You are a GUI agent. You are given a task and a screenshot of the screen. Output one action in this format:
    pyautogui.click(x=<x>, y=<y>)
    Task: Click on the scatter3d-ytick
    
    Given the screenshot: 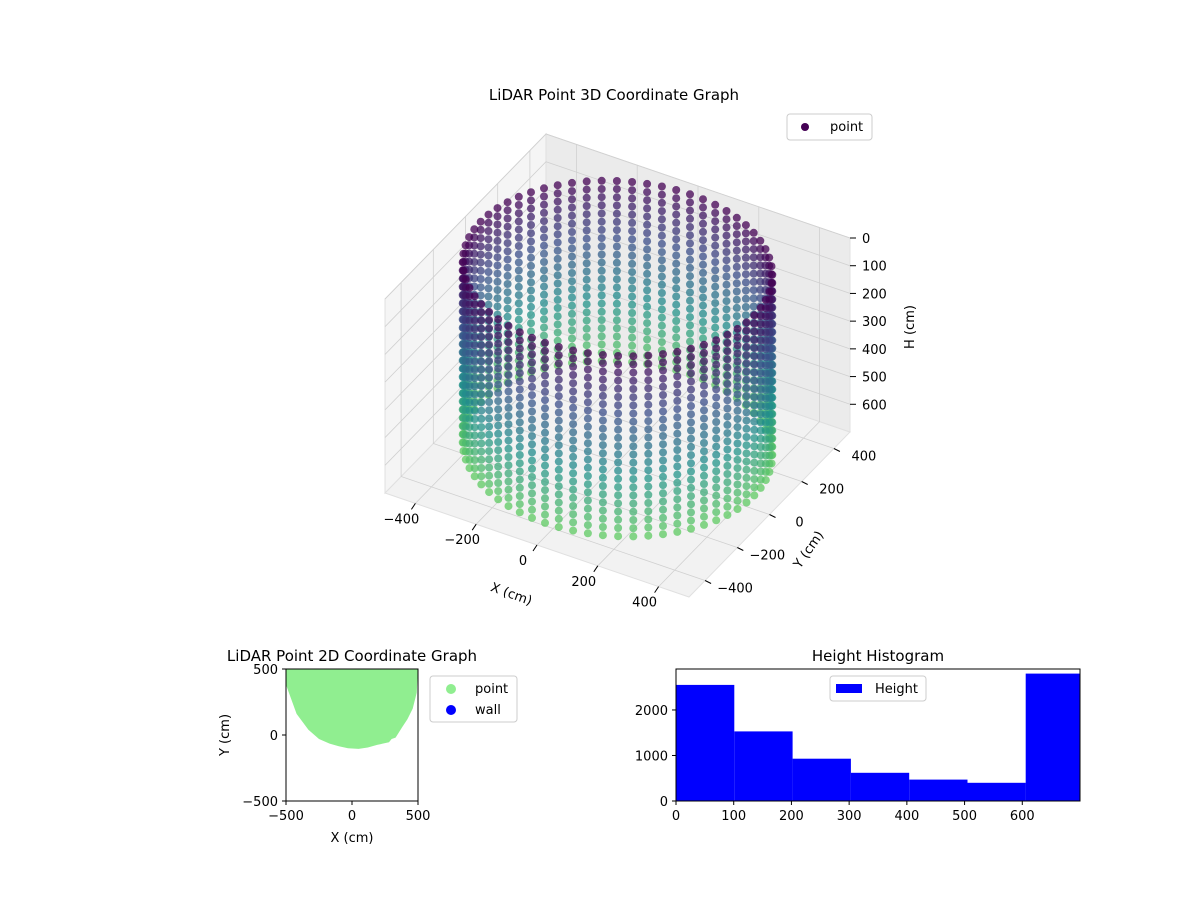 What is the action you would take?
    pyautogui.click(x=772, y=516)
    